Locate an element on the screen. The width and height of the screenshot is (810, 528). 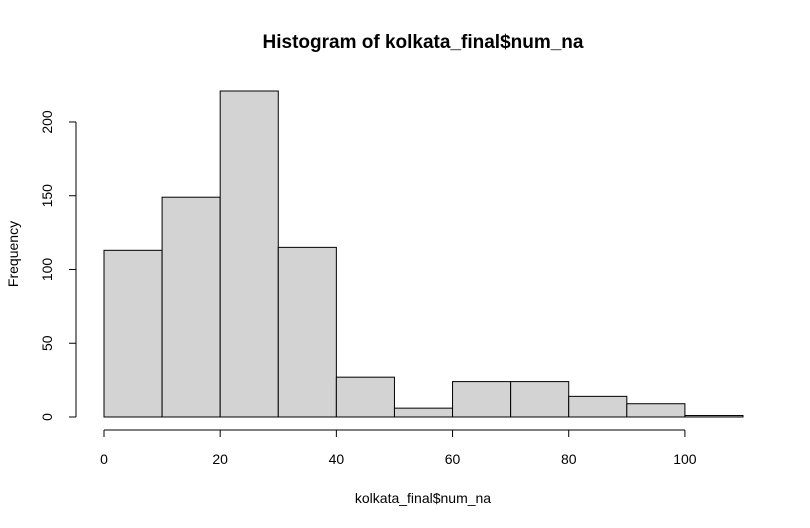
y-tick-label-100: 100 is located at coordinates (47, 270).